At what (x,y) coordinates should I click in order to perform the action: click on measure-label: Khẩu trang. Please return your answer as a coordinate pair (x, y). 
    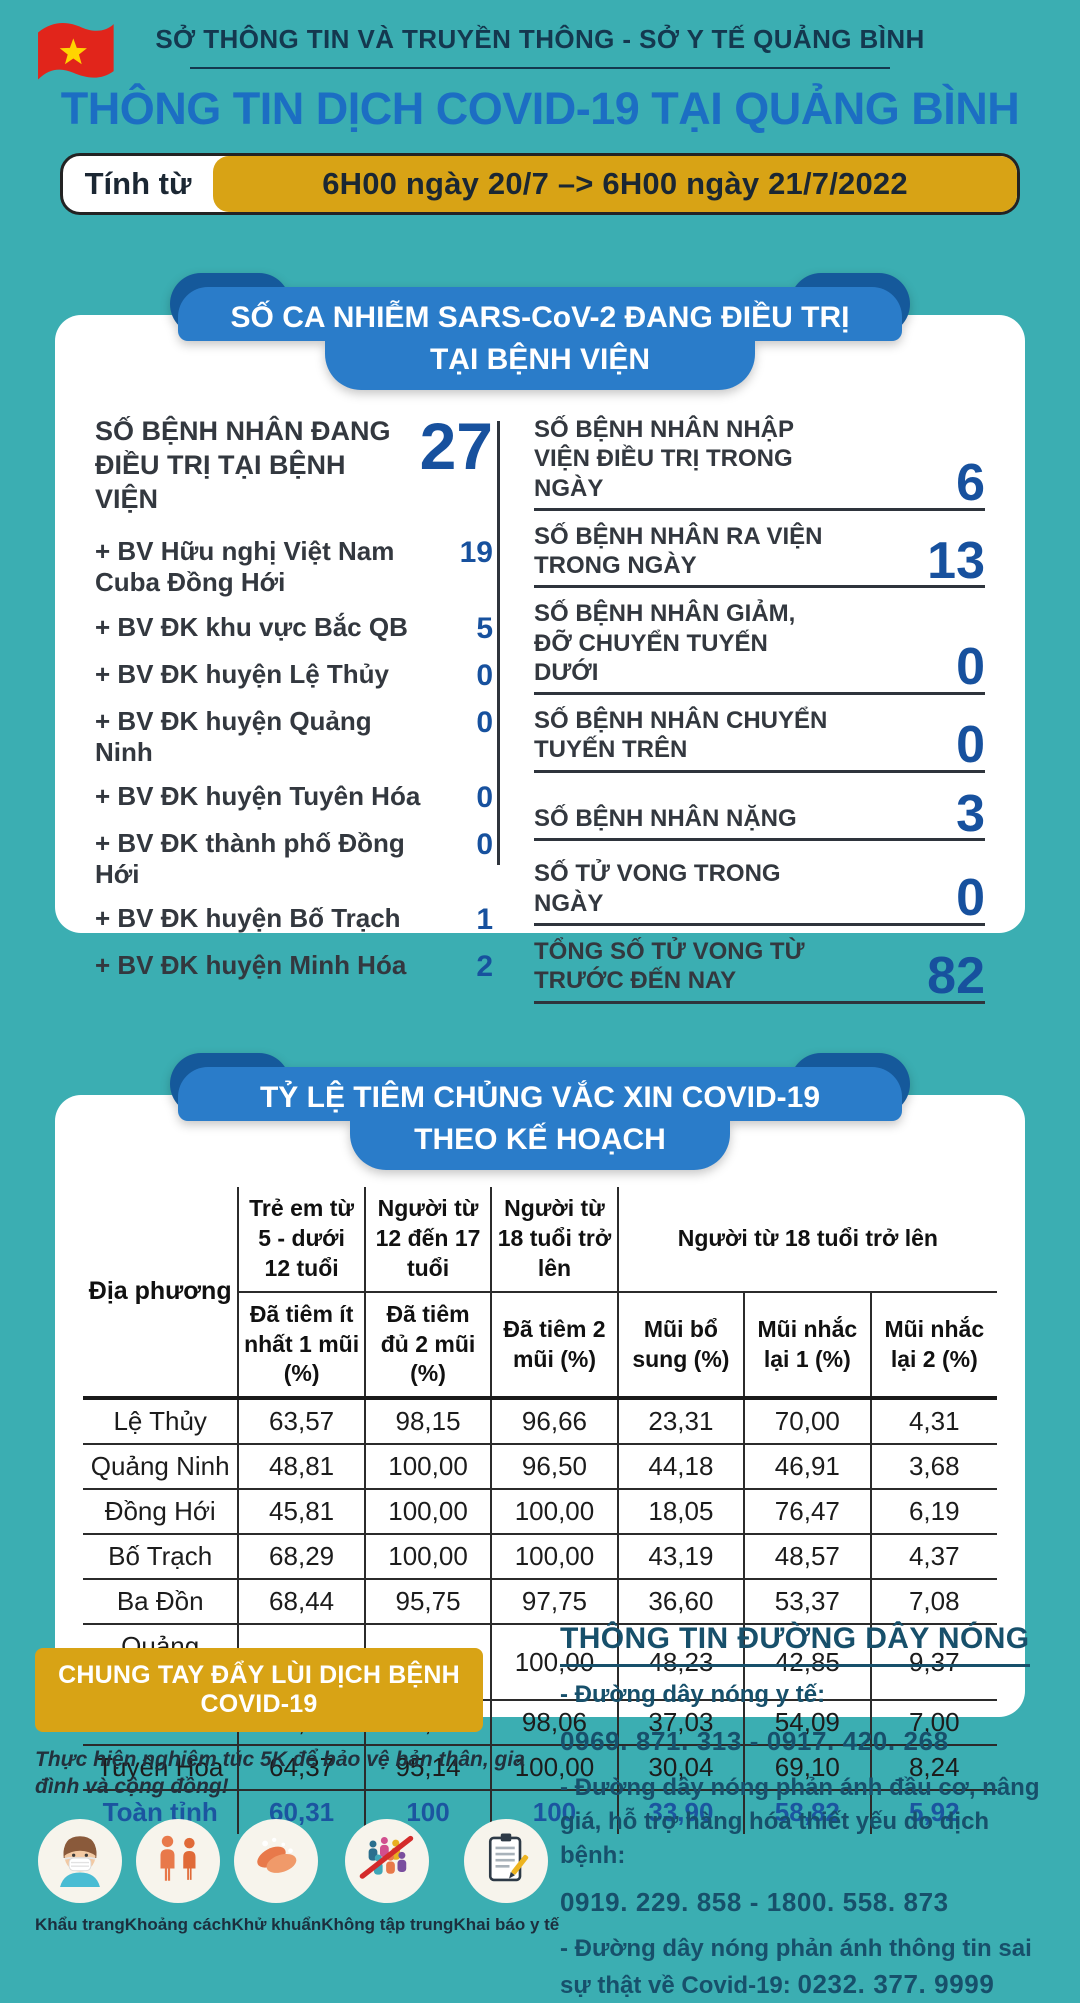
    Looking at the image, I should click on (80, 1924).